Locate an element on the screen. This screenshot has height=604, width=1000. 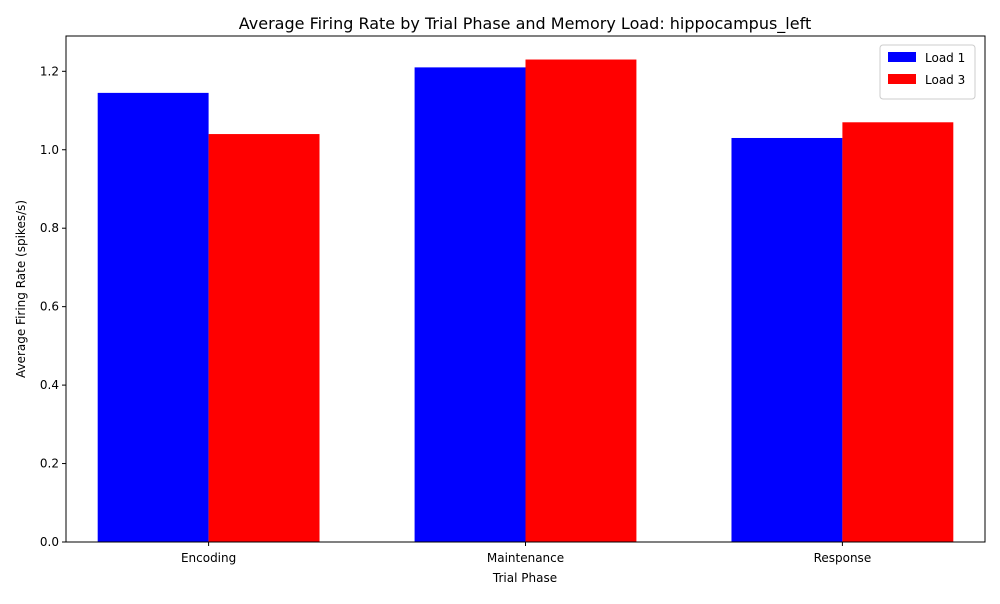
bar-load-1-encoding is located at coordinates (153, 317).